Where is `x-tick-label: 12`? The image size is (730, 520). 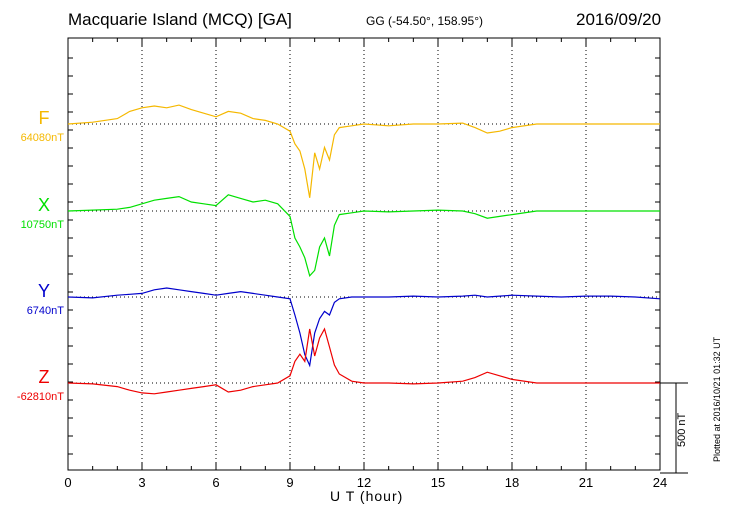 x-tick-label: 12 is located at coordinates (364, 482).